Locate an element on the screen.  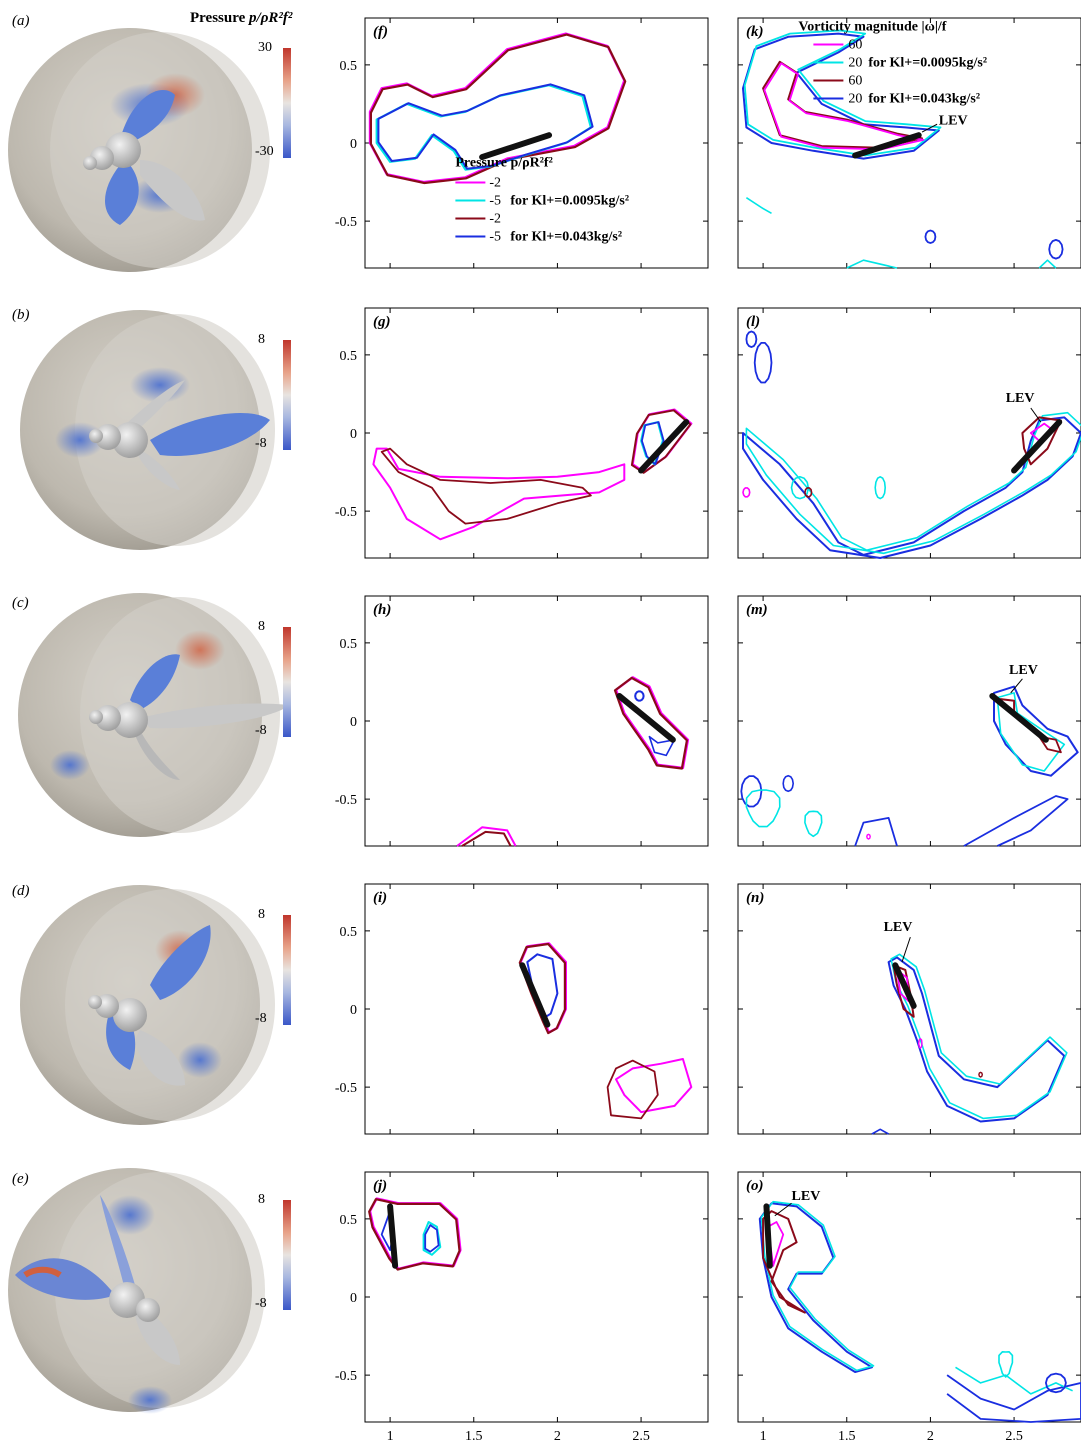
panel-label: (j) is located at coordinates (380, 1186).